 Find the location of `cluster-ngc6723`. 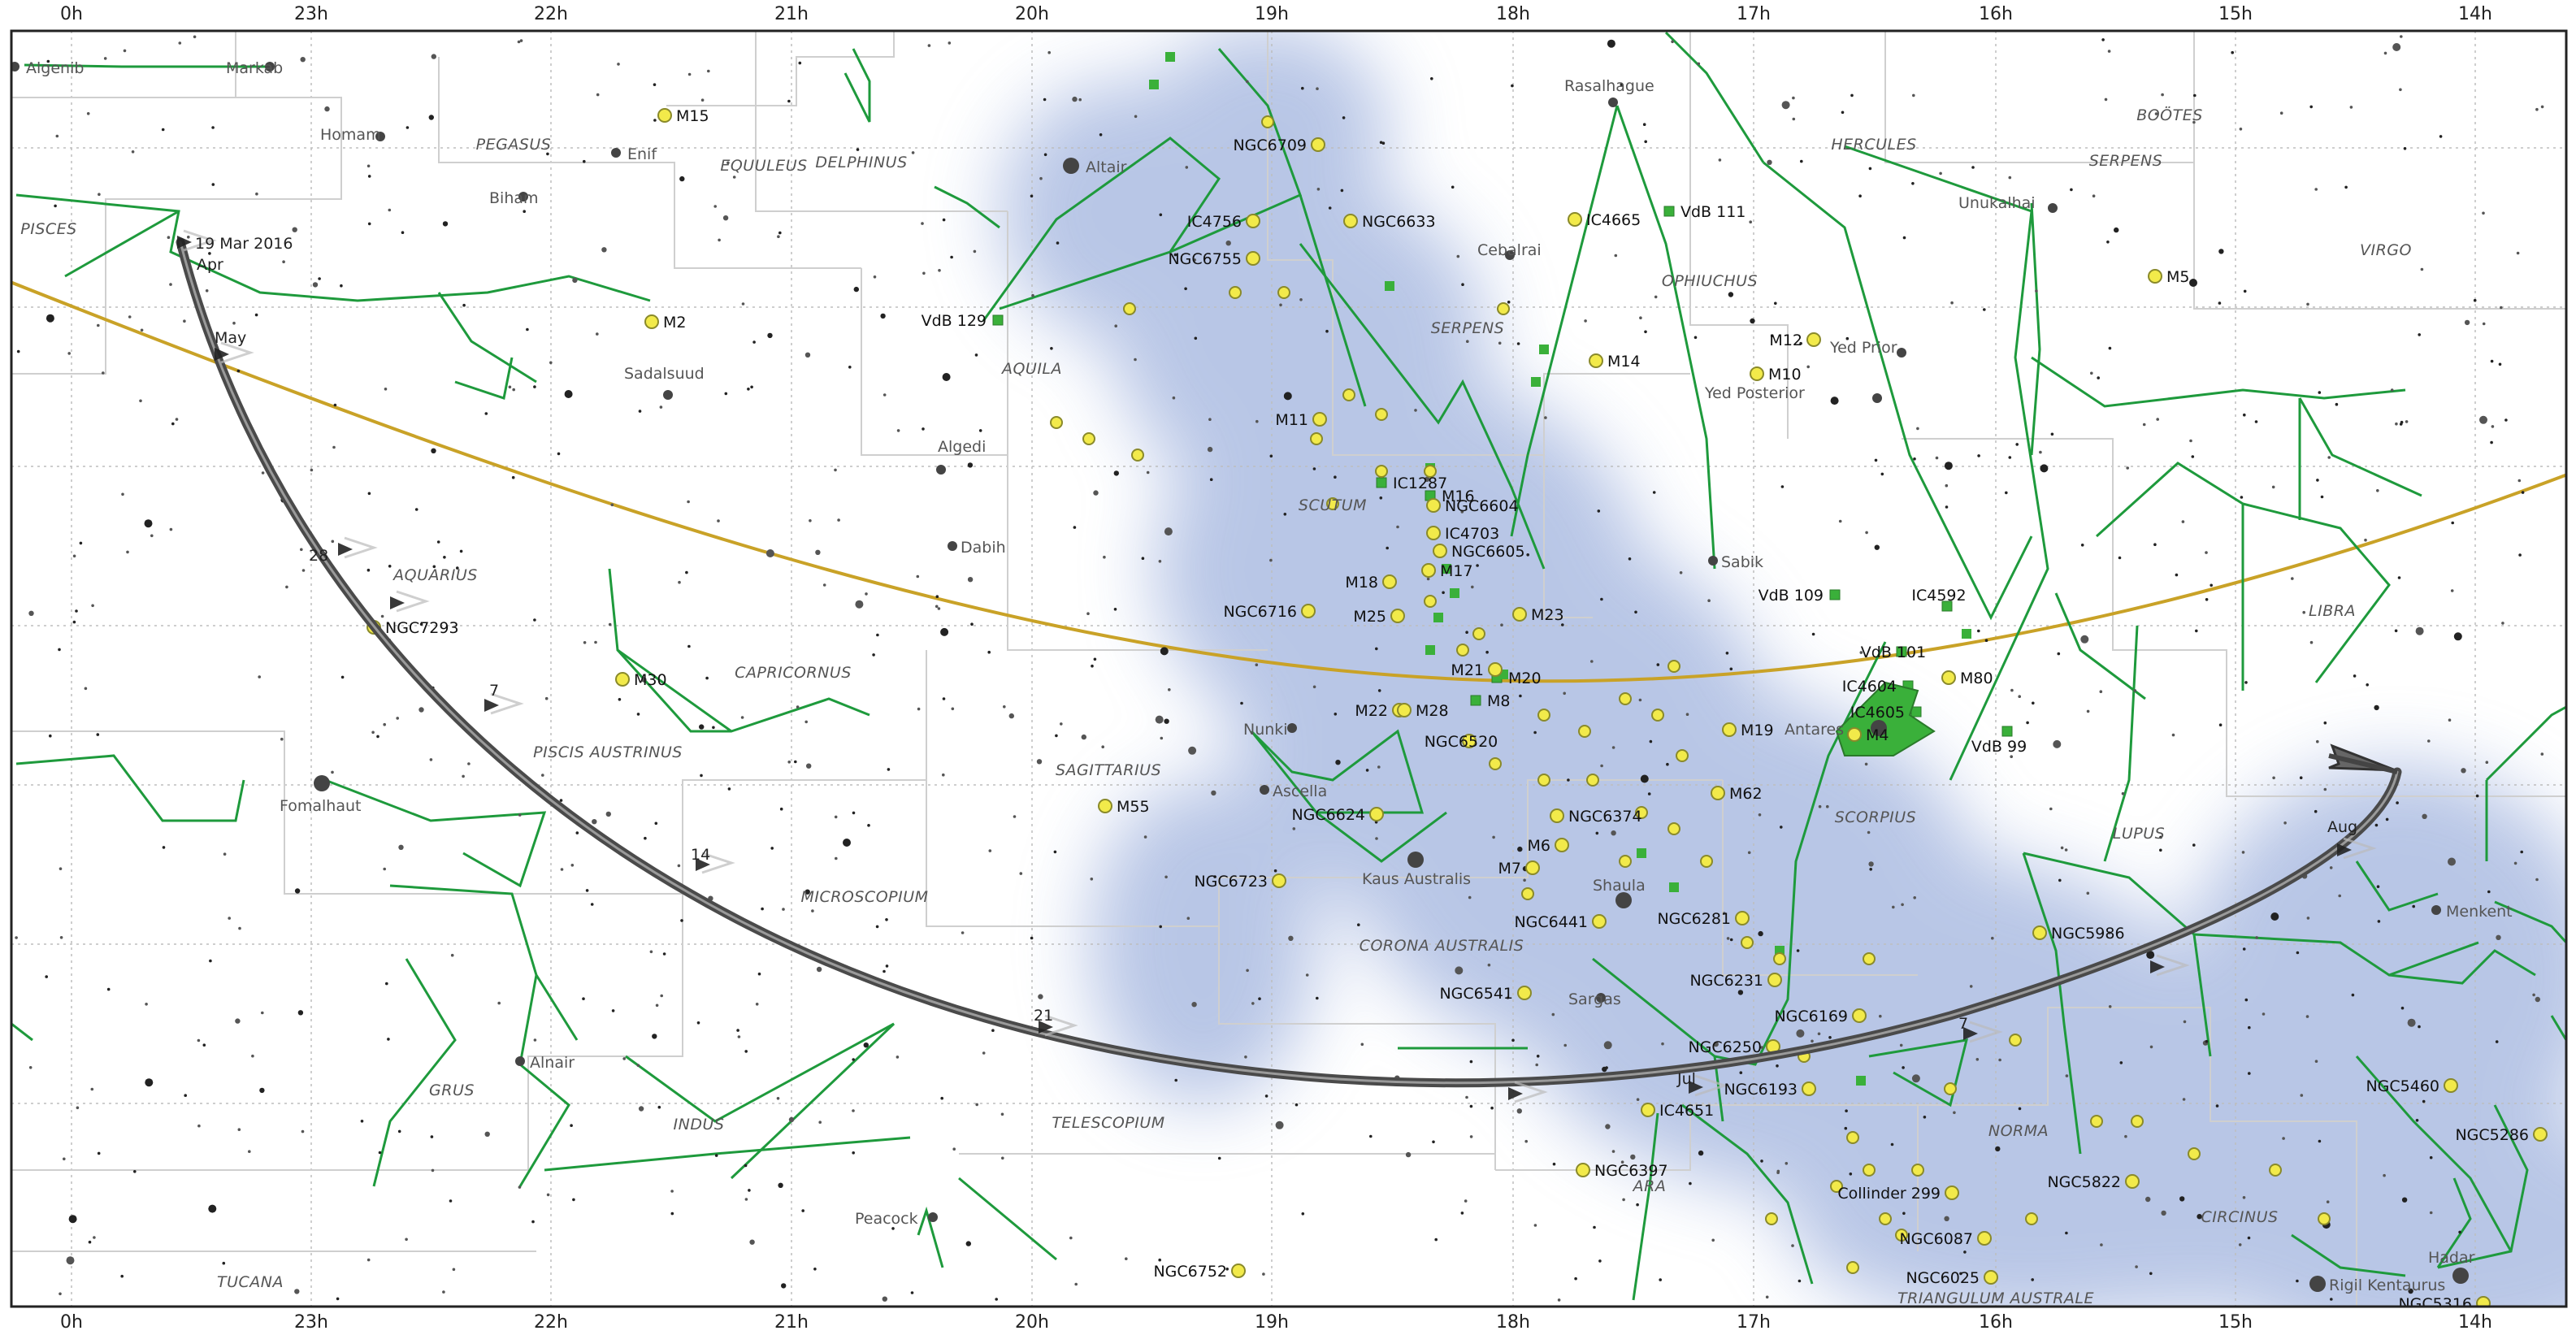

cluster-ngc6723 is located at coordinates (1279, 880).